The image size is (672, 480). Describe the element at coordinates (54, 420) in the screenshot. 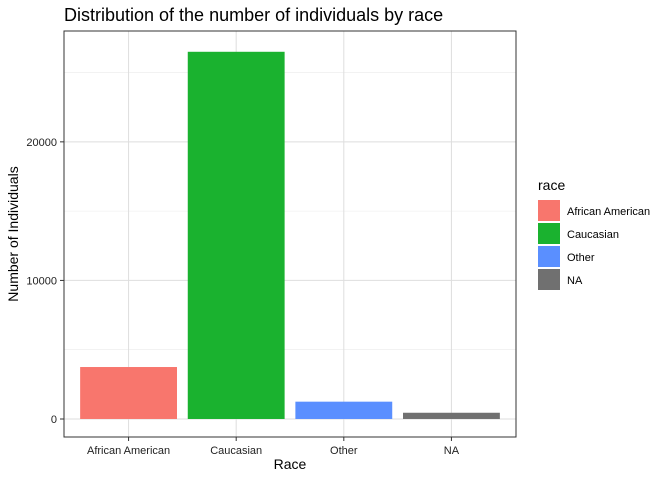

I see `y-tick-label: 0` at that location.